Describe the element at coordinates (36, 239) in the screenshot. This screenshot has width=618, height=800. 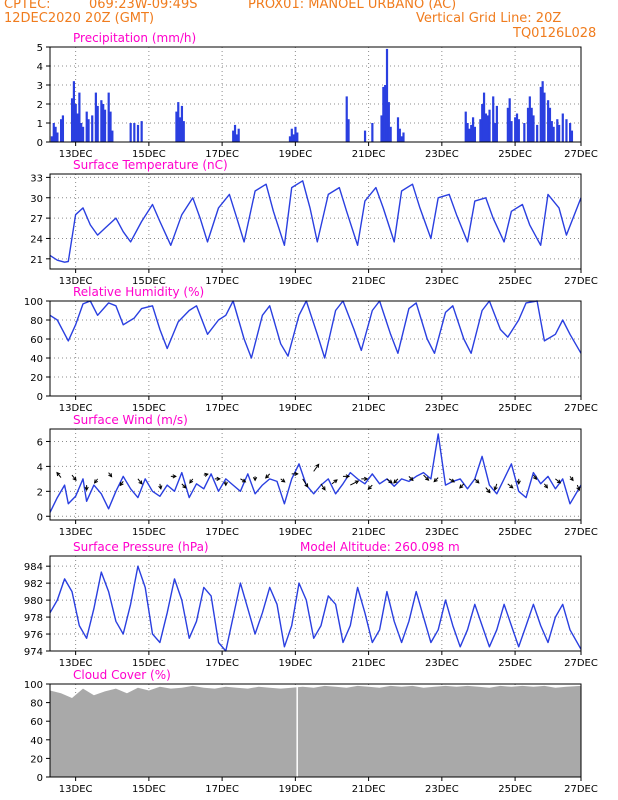
I see `y-tick-label: 24` at that location.